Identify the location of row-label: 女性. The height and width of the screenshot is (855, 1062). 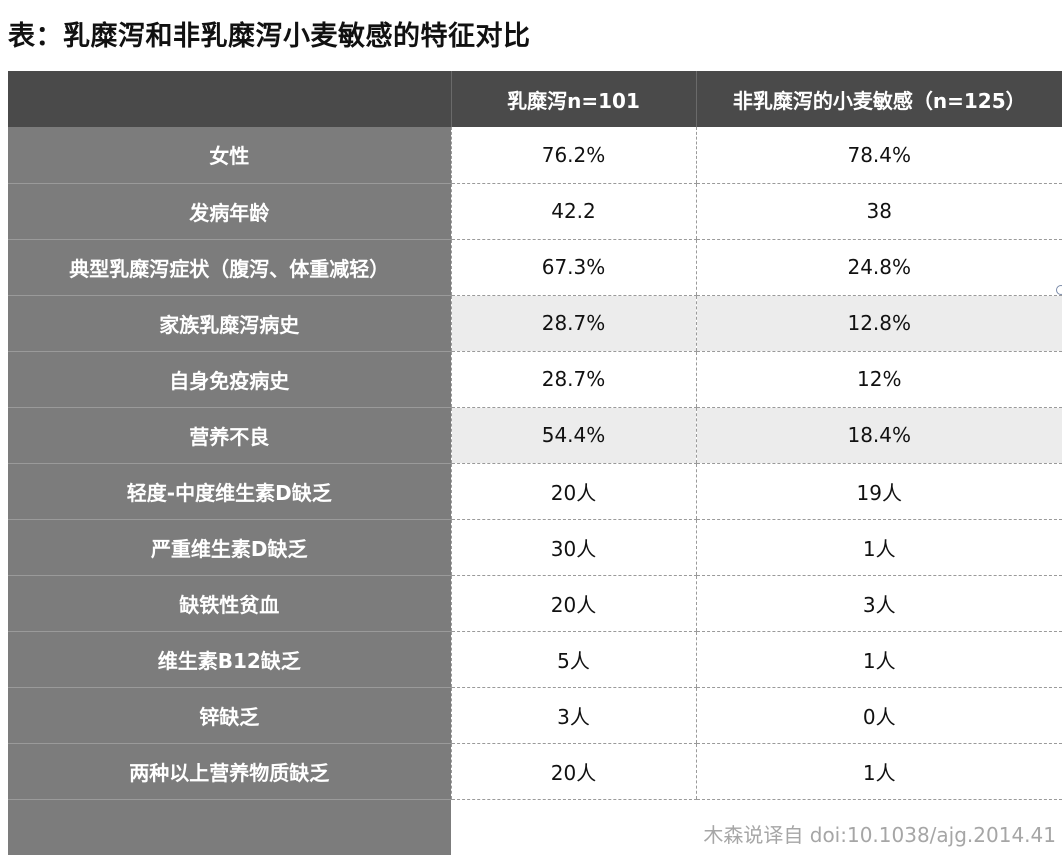
(229, 155).